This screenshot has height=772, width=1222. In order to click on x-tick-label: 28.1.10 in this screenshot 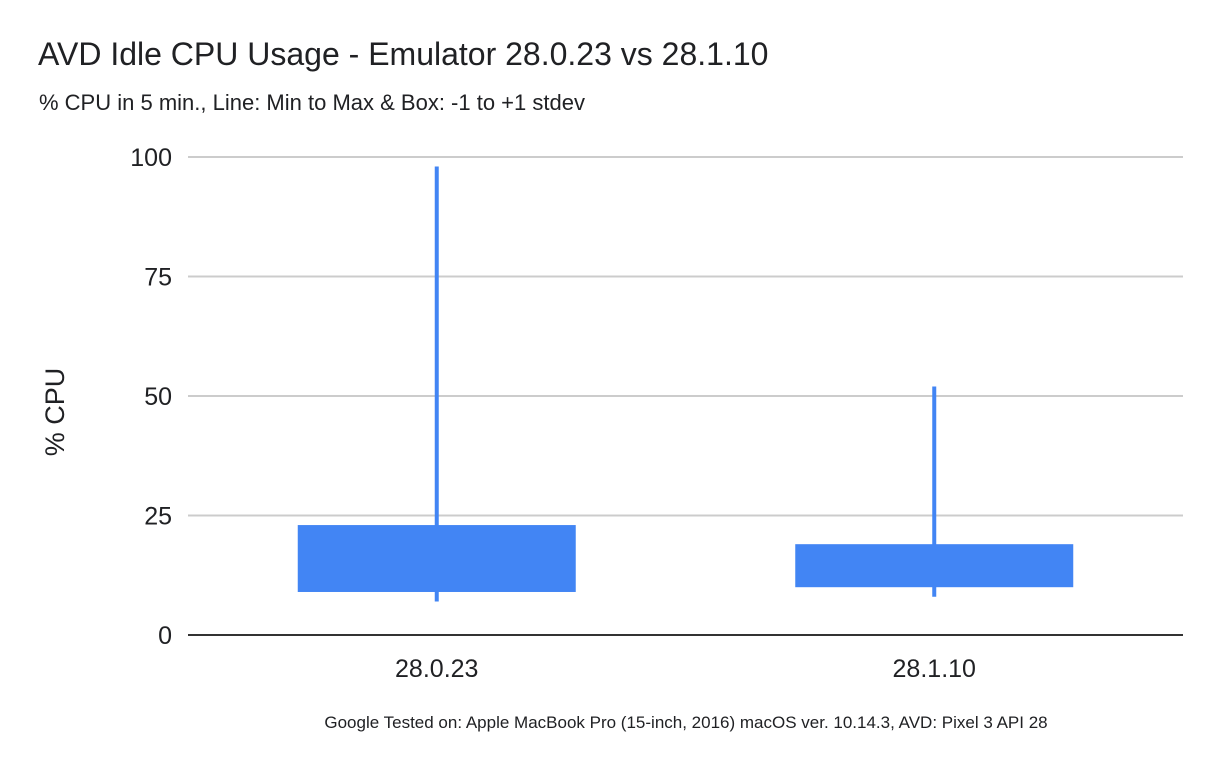, I will do `click(934, 669)`.